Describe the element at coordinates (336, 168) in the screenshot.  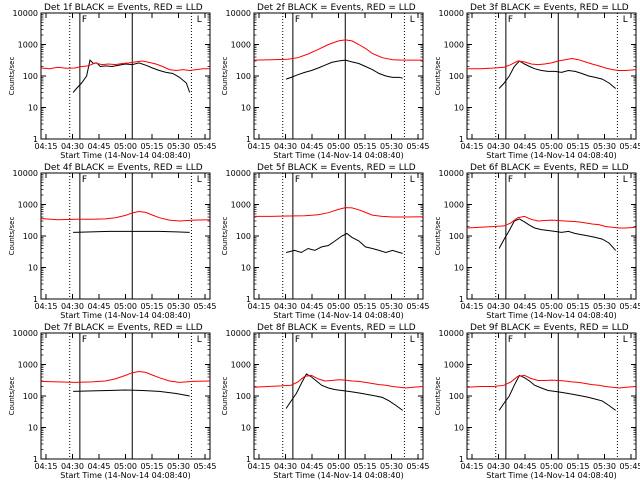
I see `panel-title: Det 5f BLACK = Events, RED = LLD` at that location.